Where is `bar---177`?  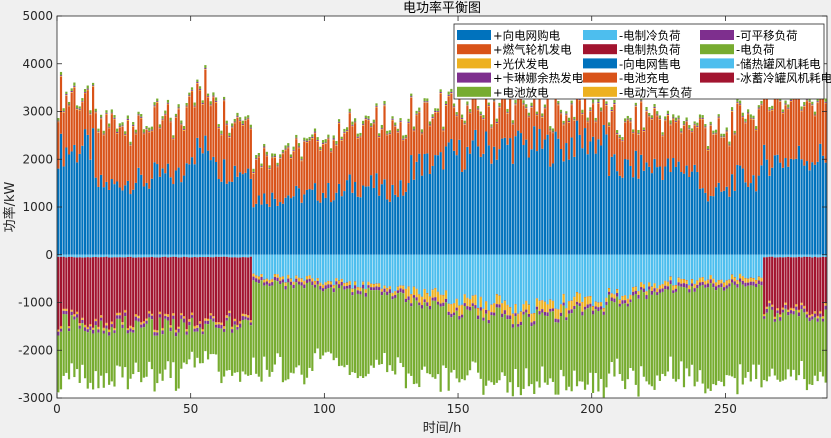
bar---177 is located at coordinates (531, 324).